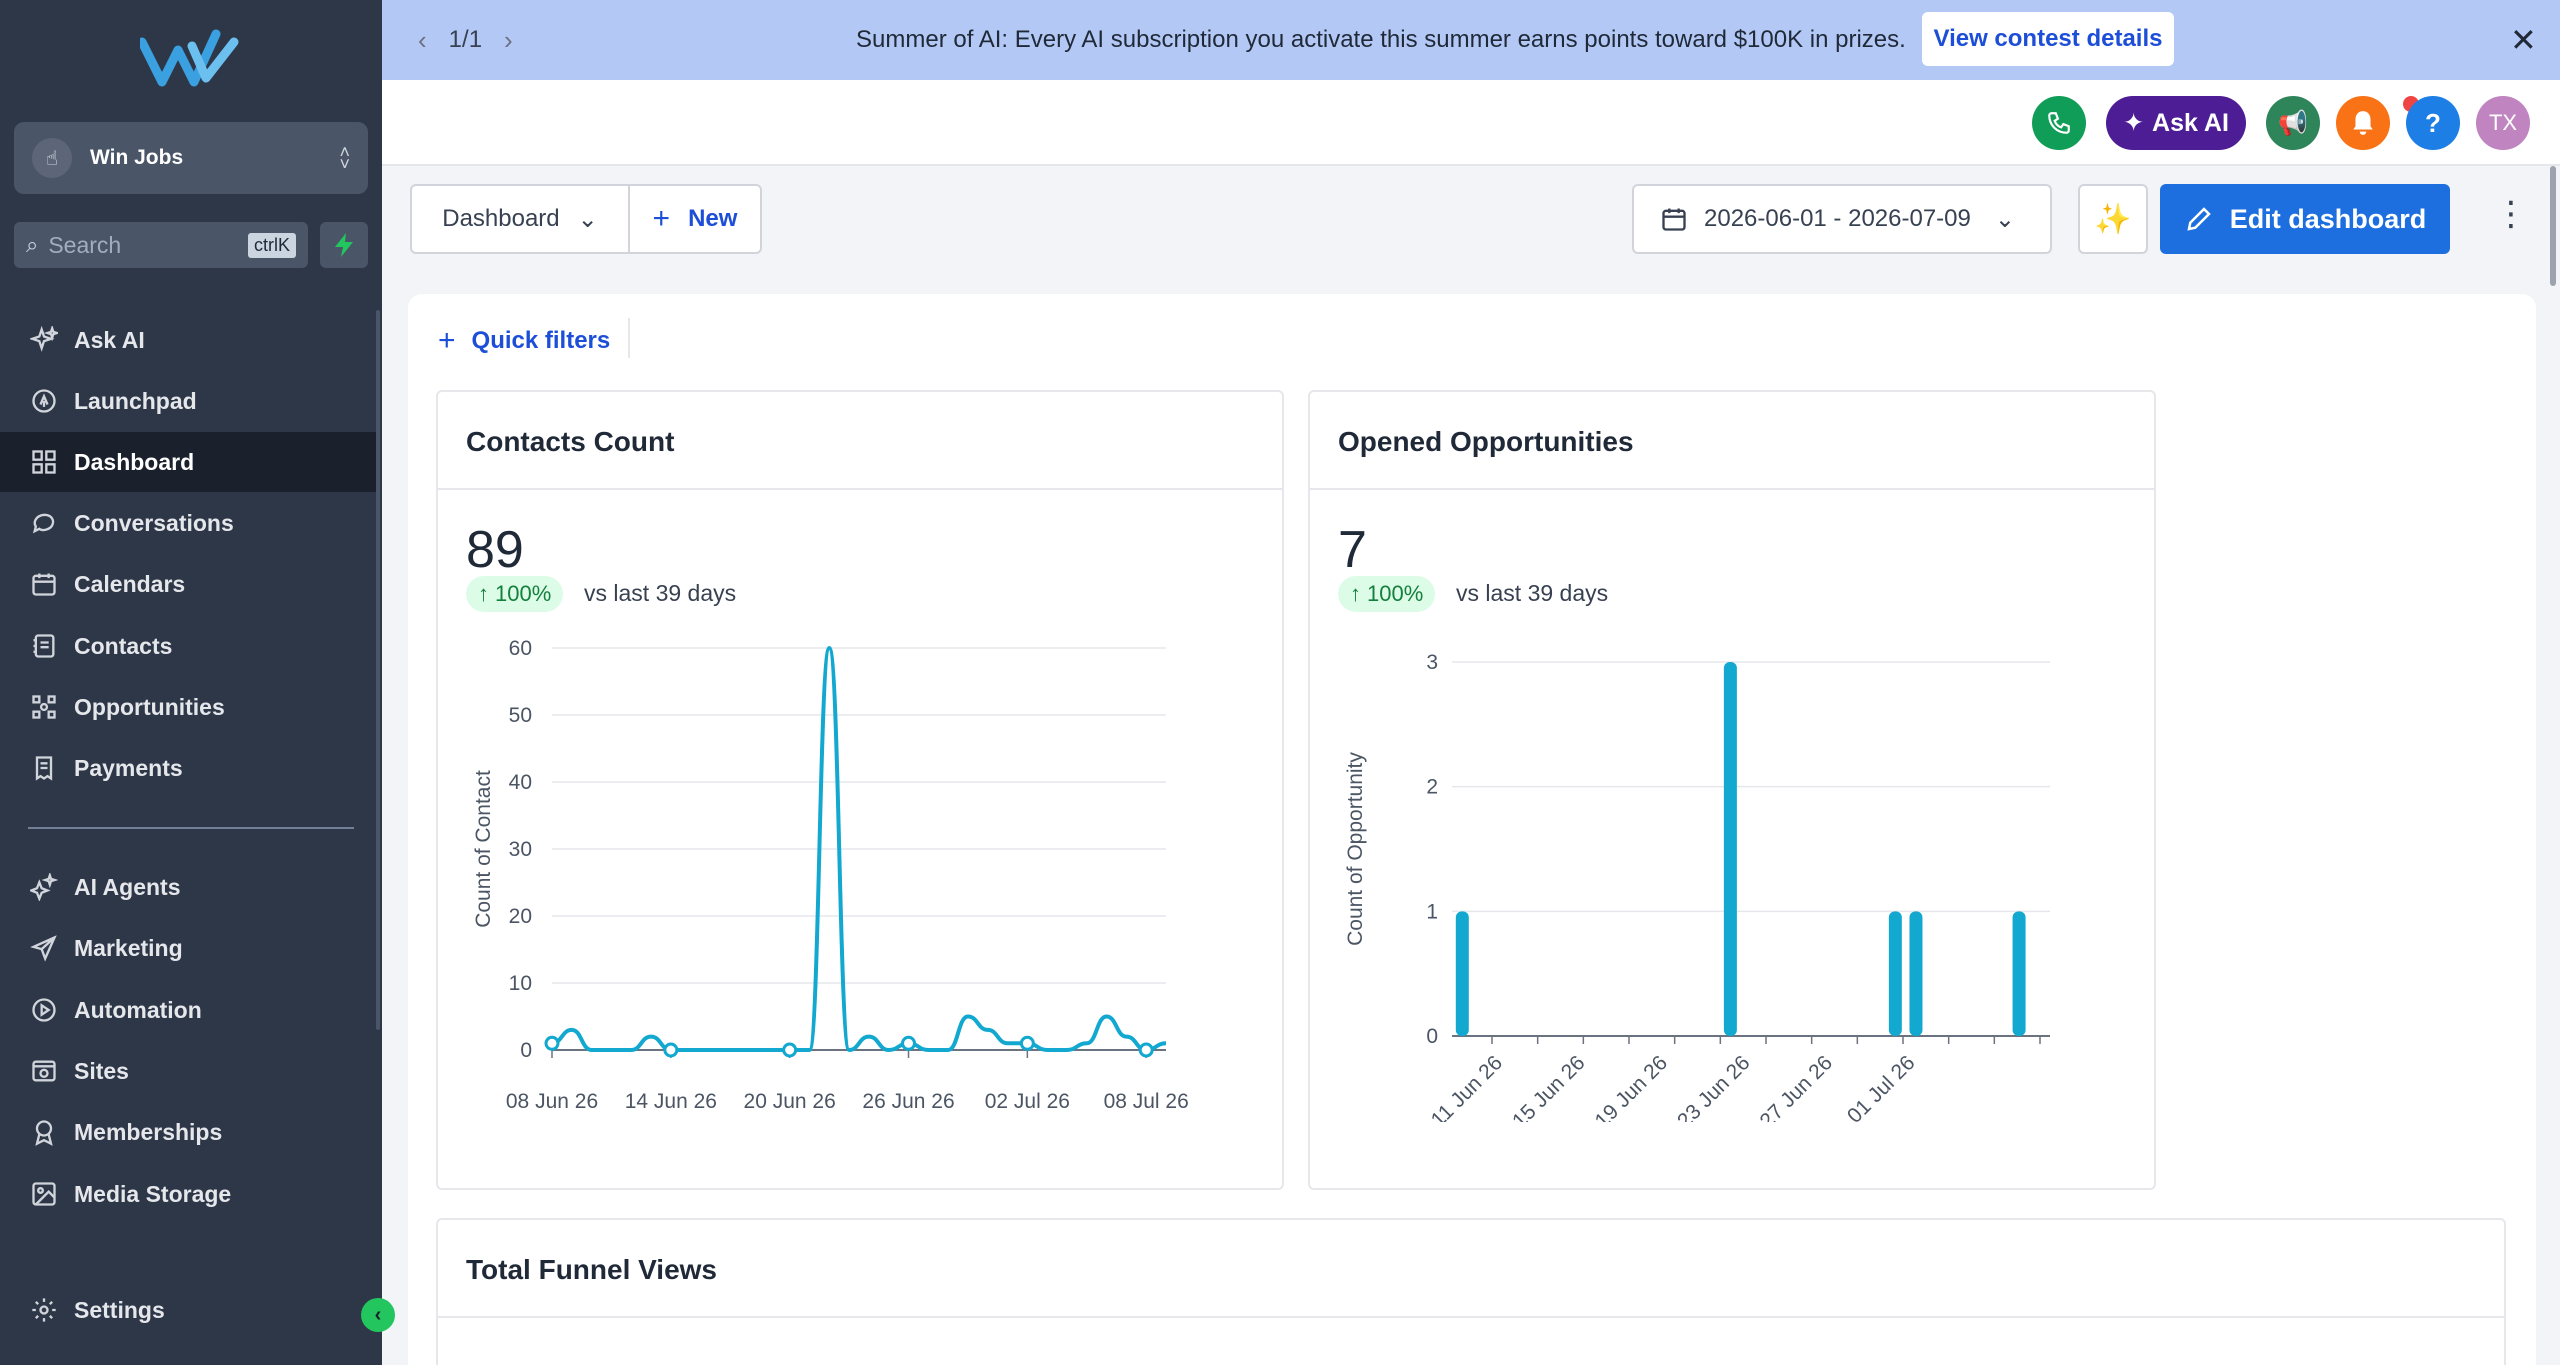  I want to click on sidebar-item-dashboard: Dashboard, so click(188, 462).